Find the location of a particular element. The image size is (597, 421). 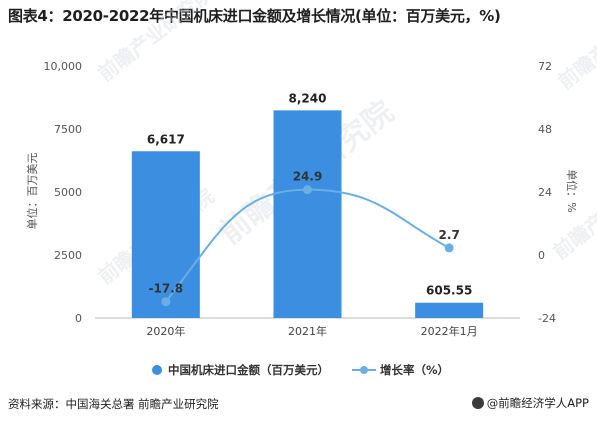

legend-line-swatch is located at coordinates (364, 370).